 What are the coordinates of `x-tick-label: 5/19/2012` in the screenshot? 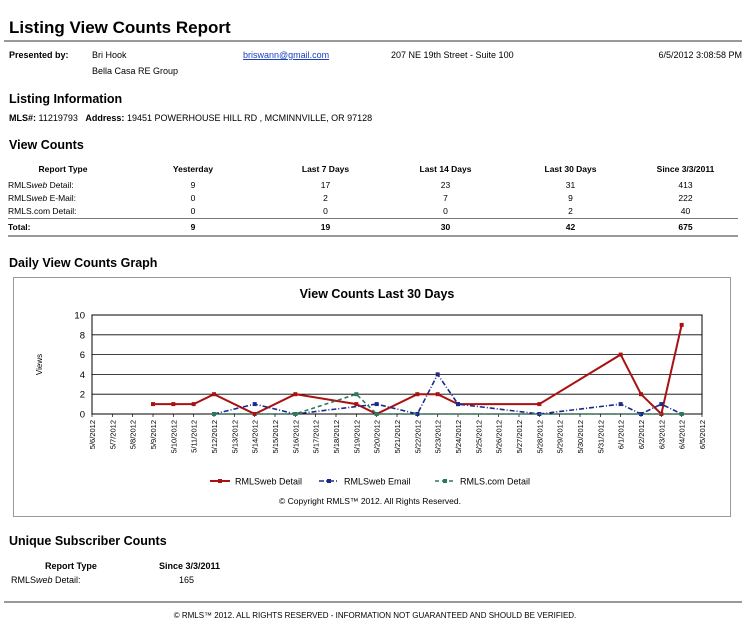 It's located at (356, 436).